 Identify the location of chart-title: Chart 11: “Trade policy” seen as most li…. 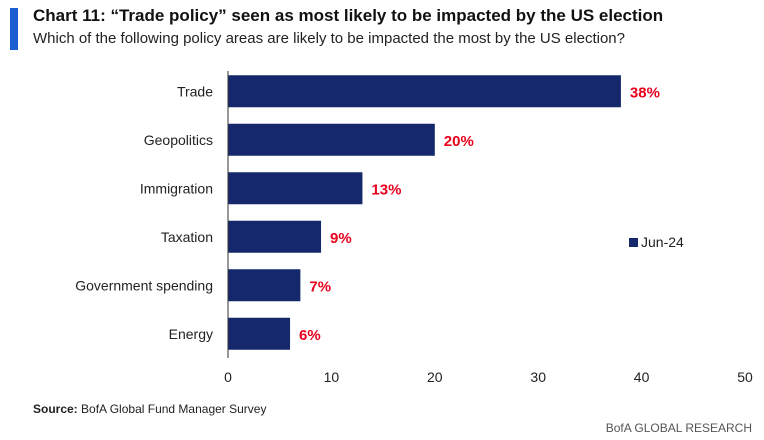
(348, 15).